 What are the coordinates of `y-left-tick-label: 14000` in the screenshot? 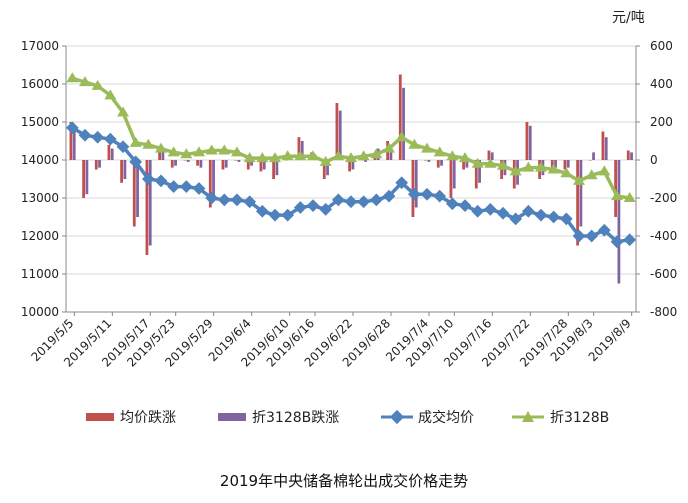 It's located at (40, 160).